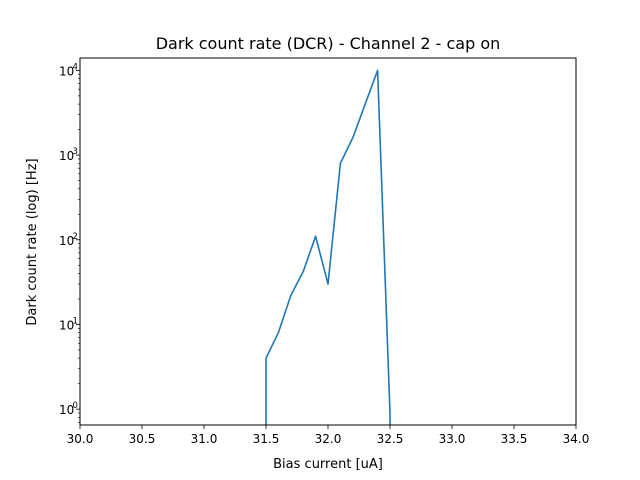 This screenshot has width=640, height=480. Describe the element at coordinates (514, 439) in the screenshot. I see `x-tick-label: 33.5` at that location.